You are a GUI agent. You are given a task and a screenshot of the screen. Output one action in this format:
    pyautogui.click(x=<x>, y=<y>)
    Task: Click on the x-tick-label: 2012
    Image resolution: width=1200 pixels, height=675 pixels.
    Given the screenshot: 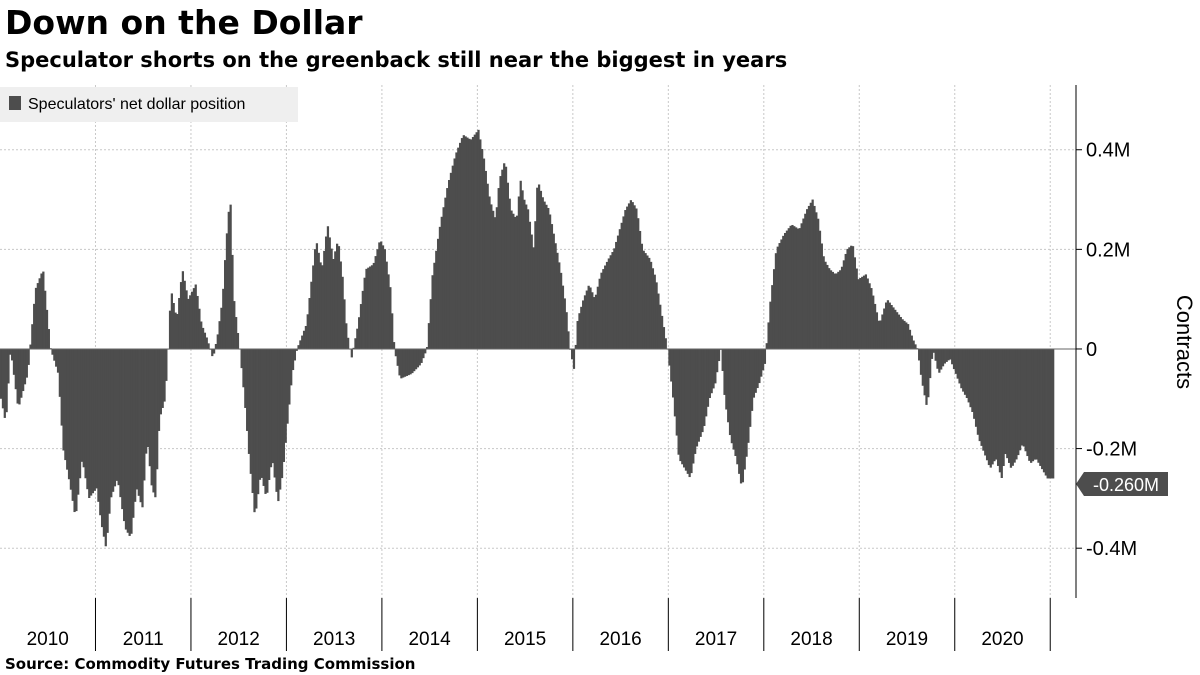 What is the action you would take?
    pyautogui.click(x=239, y=639)
    